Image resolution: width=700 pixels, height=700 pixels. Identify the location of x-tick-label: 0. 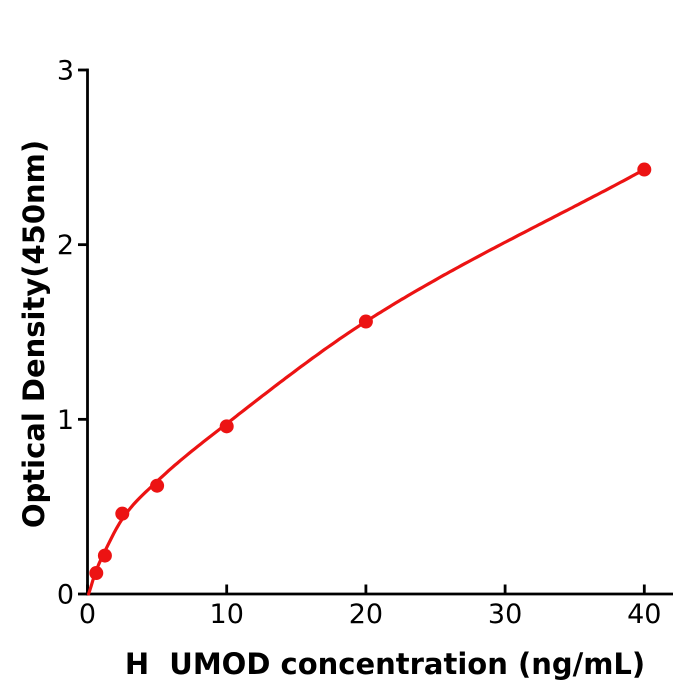
(87, 614).